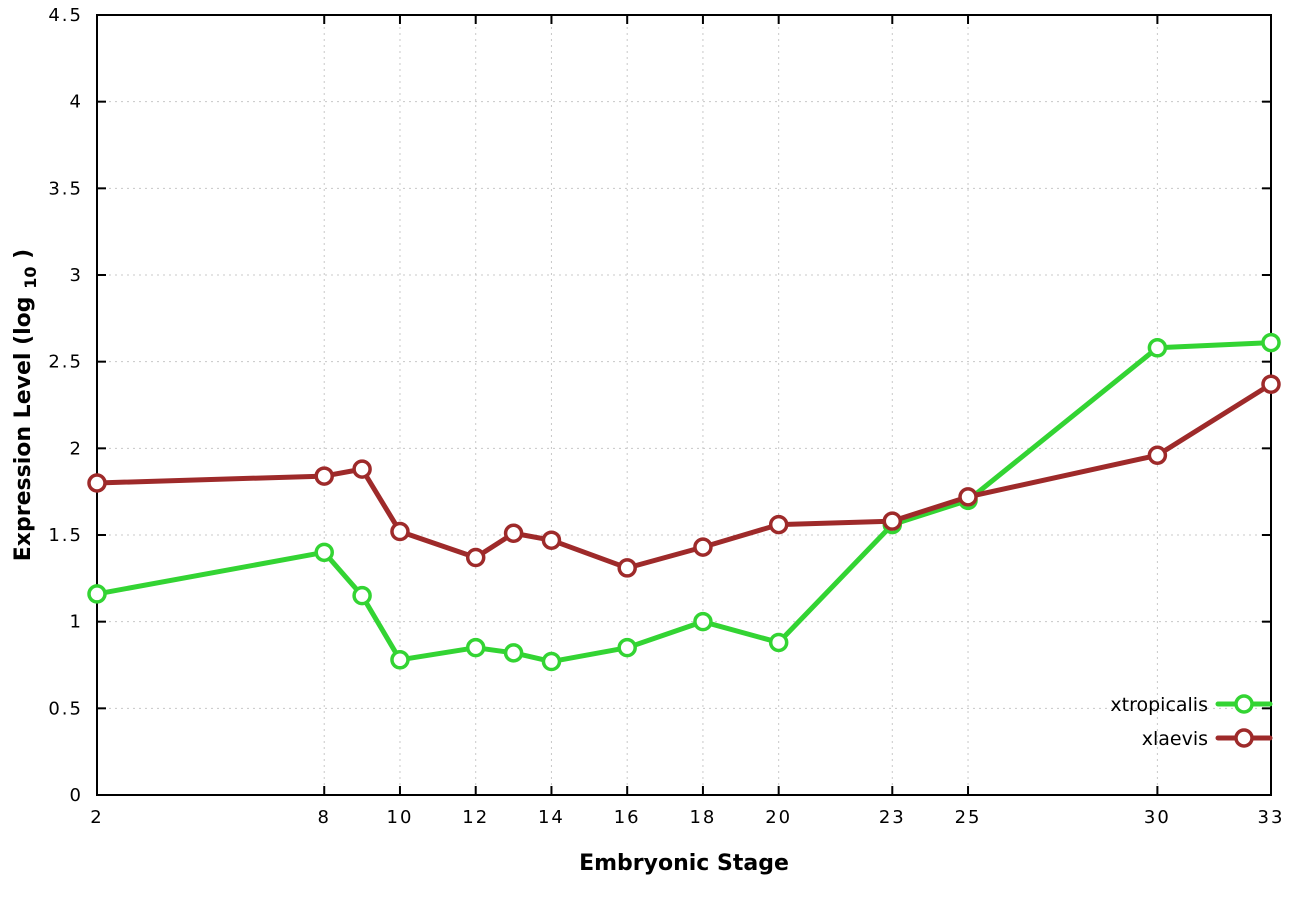 Image resolution: width=1296 pixels, height=907 pixels. I want to click on legend-label-xlaevis: xlaevis, so click(1175, 739).